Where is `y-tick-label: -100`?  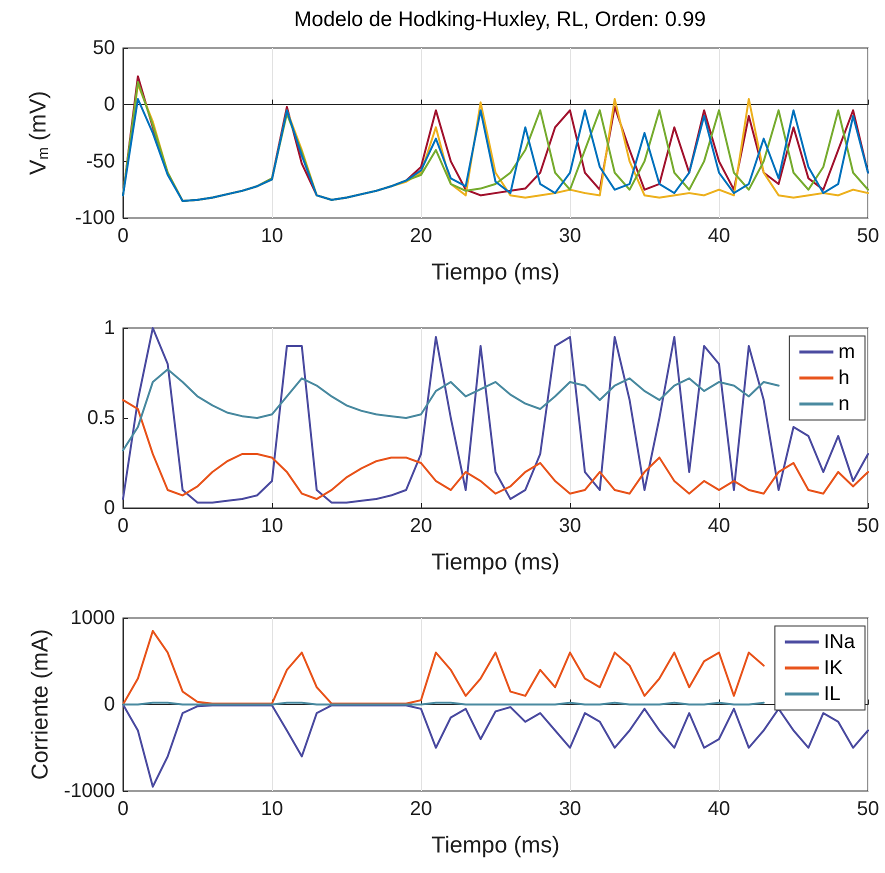
y-tick-label: -100 is located at coordinates (94, 218).